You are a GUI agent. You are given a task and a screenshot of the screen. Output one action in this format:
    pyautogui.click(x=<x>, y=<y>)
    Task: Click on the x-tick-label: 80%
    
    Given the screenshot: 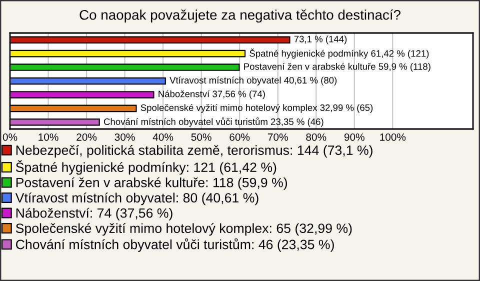 What is the action you would take?
    pyautogui.click(x=316, y=137)
    